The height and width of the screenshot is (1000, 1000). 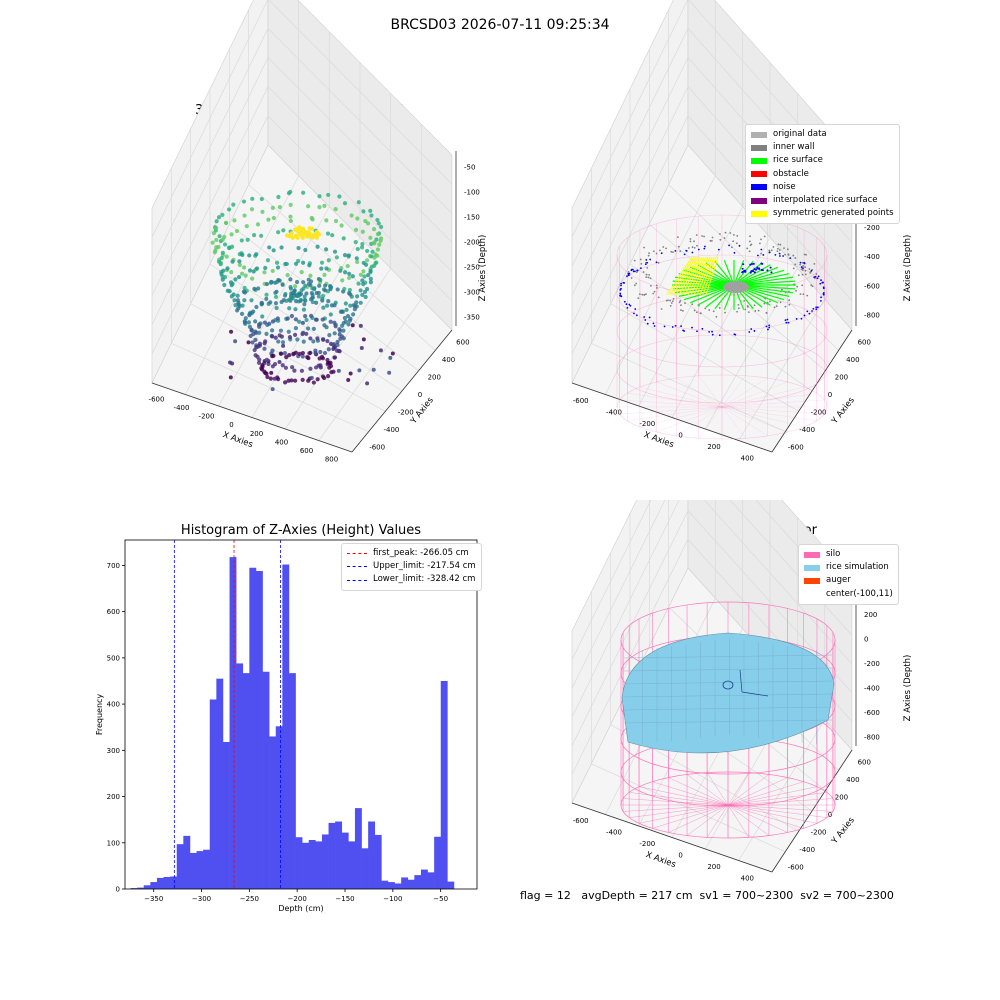 What do you see at coordinates (687, 276) in the screenshot?
I see `symmetric-point-line` at bounding box center [687, 276].